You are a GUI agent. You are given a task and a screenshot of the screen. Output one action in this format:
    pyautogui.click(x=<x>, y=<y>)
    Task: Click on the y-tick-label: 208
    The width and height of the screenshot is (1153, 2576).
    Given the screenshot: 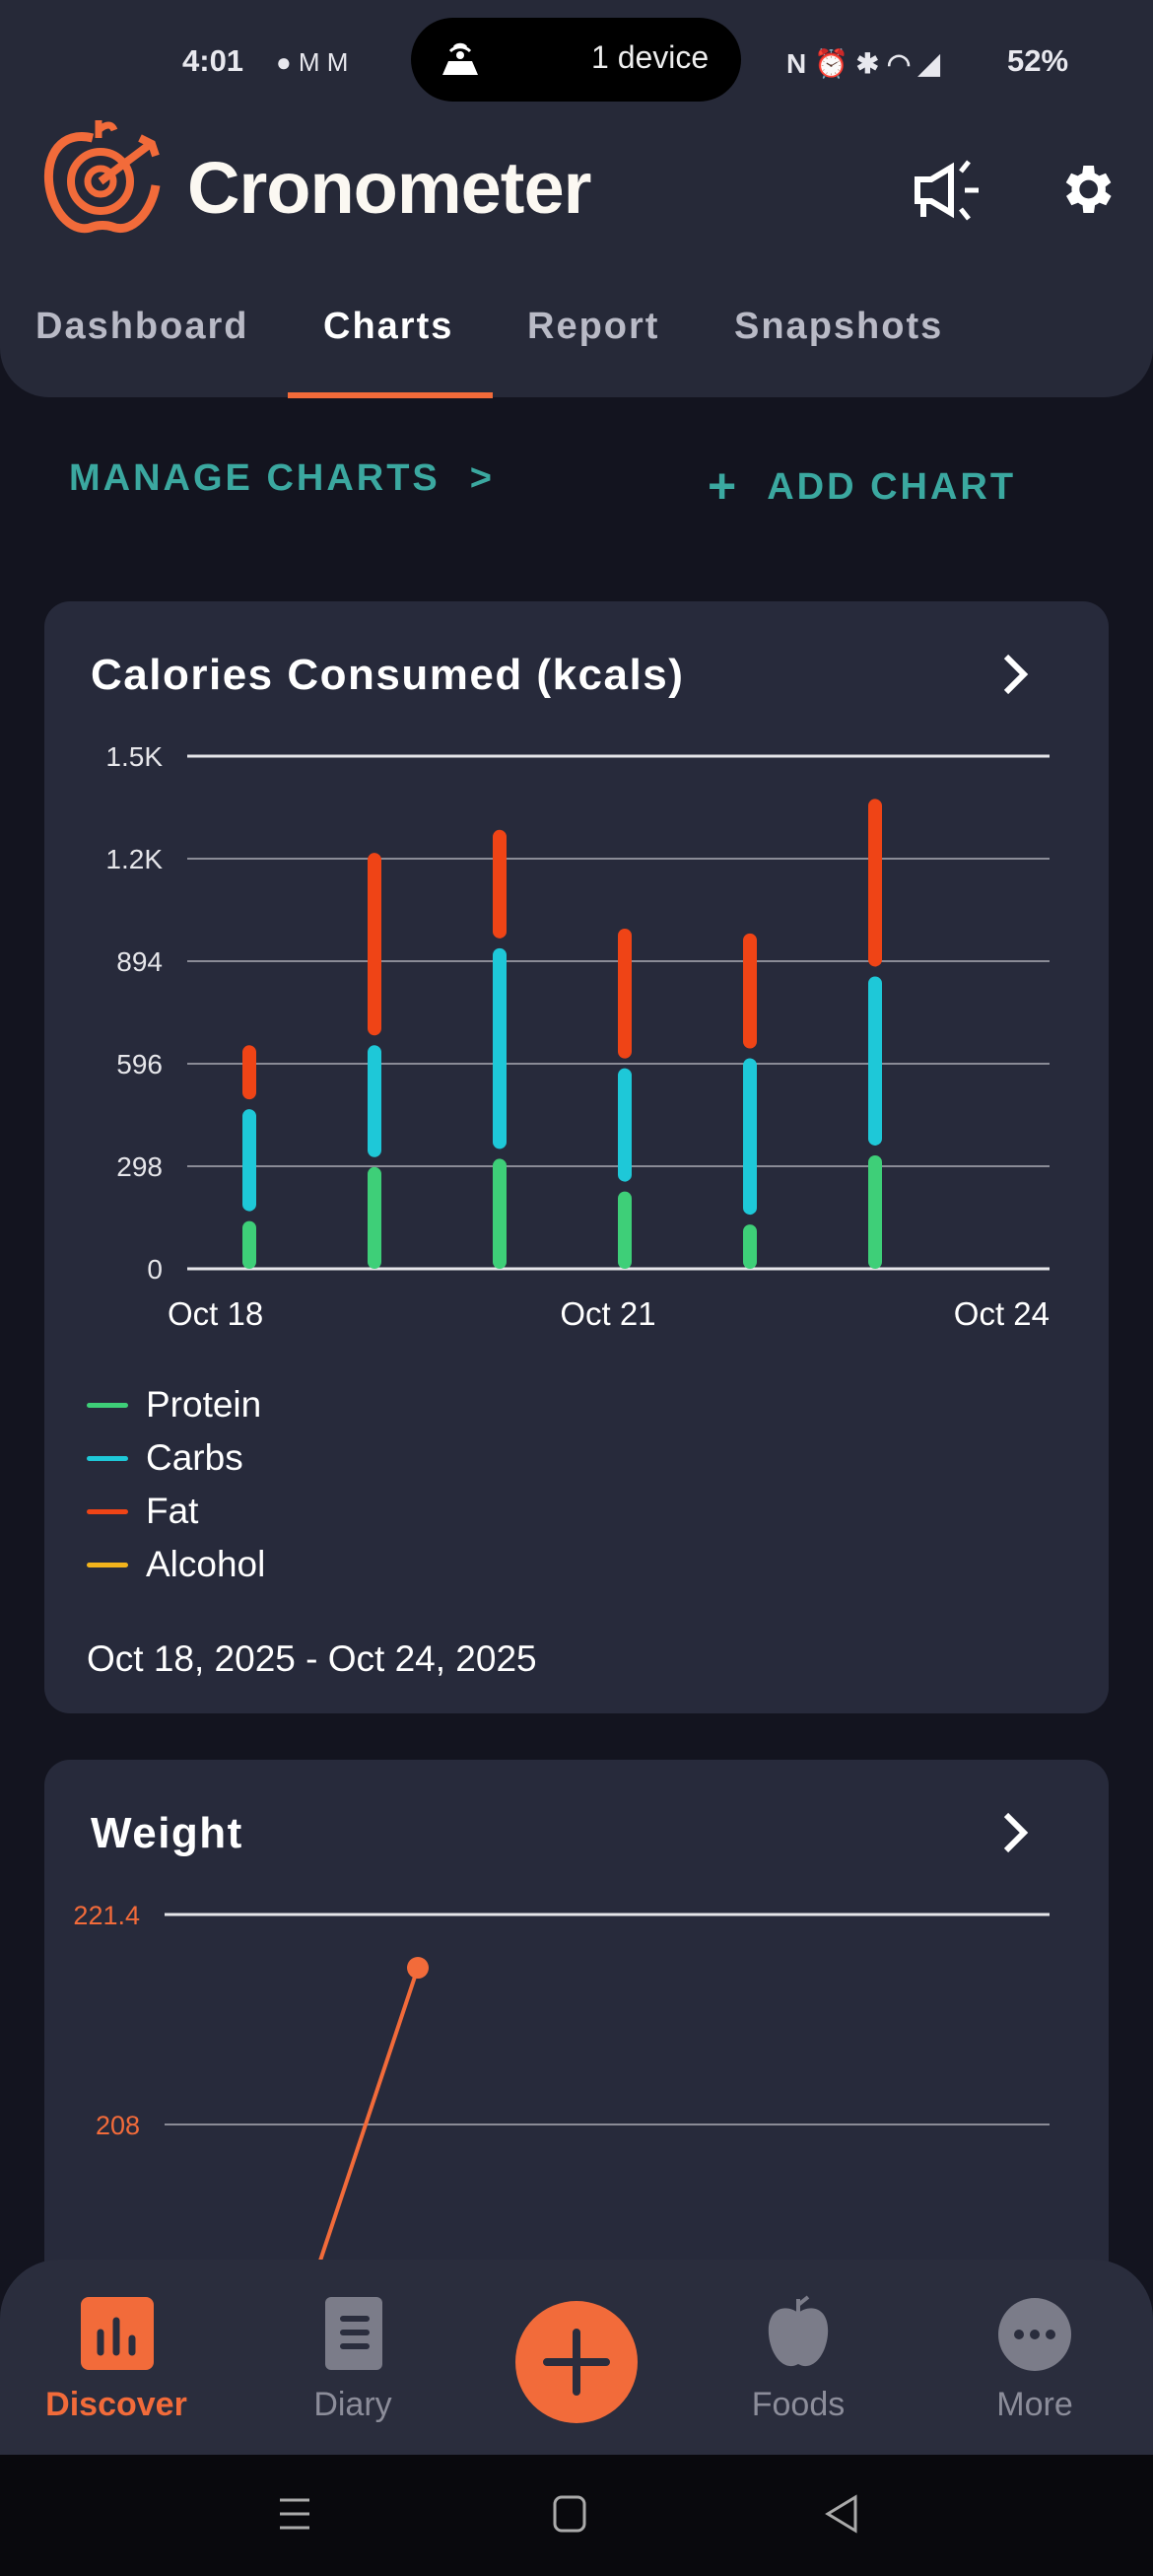 What is the action you would take?
    pyautogui.click(x=118, y=2125)
    